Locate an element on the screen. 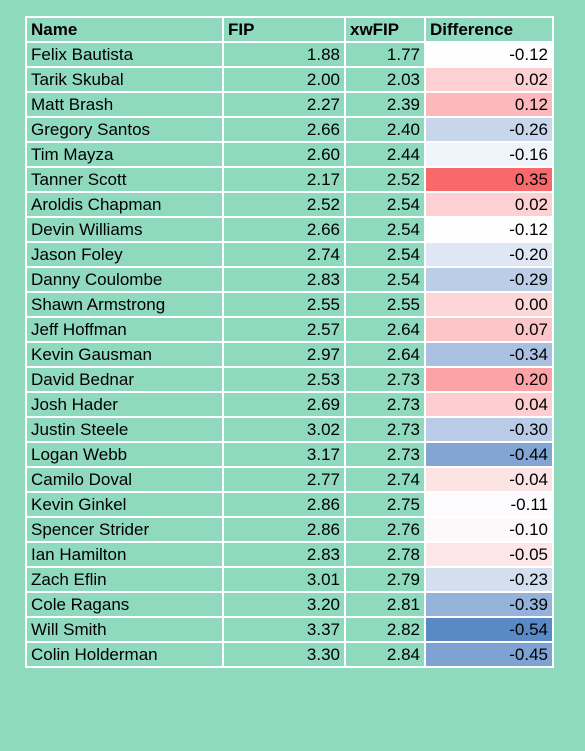 This screenshot has height=751, width=585. table-row: Kevin Gausman 2.97 2.64 -0.34 is located at coordinates (289, 354).